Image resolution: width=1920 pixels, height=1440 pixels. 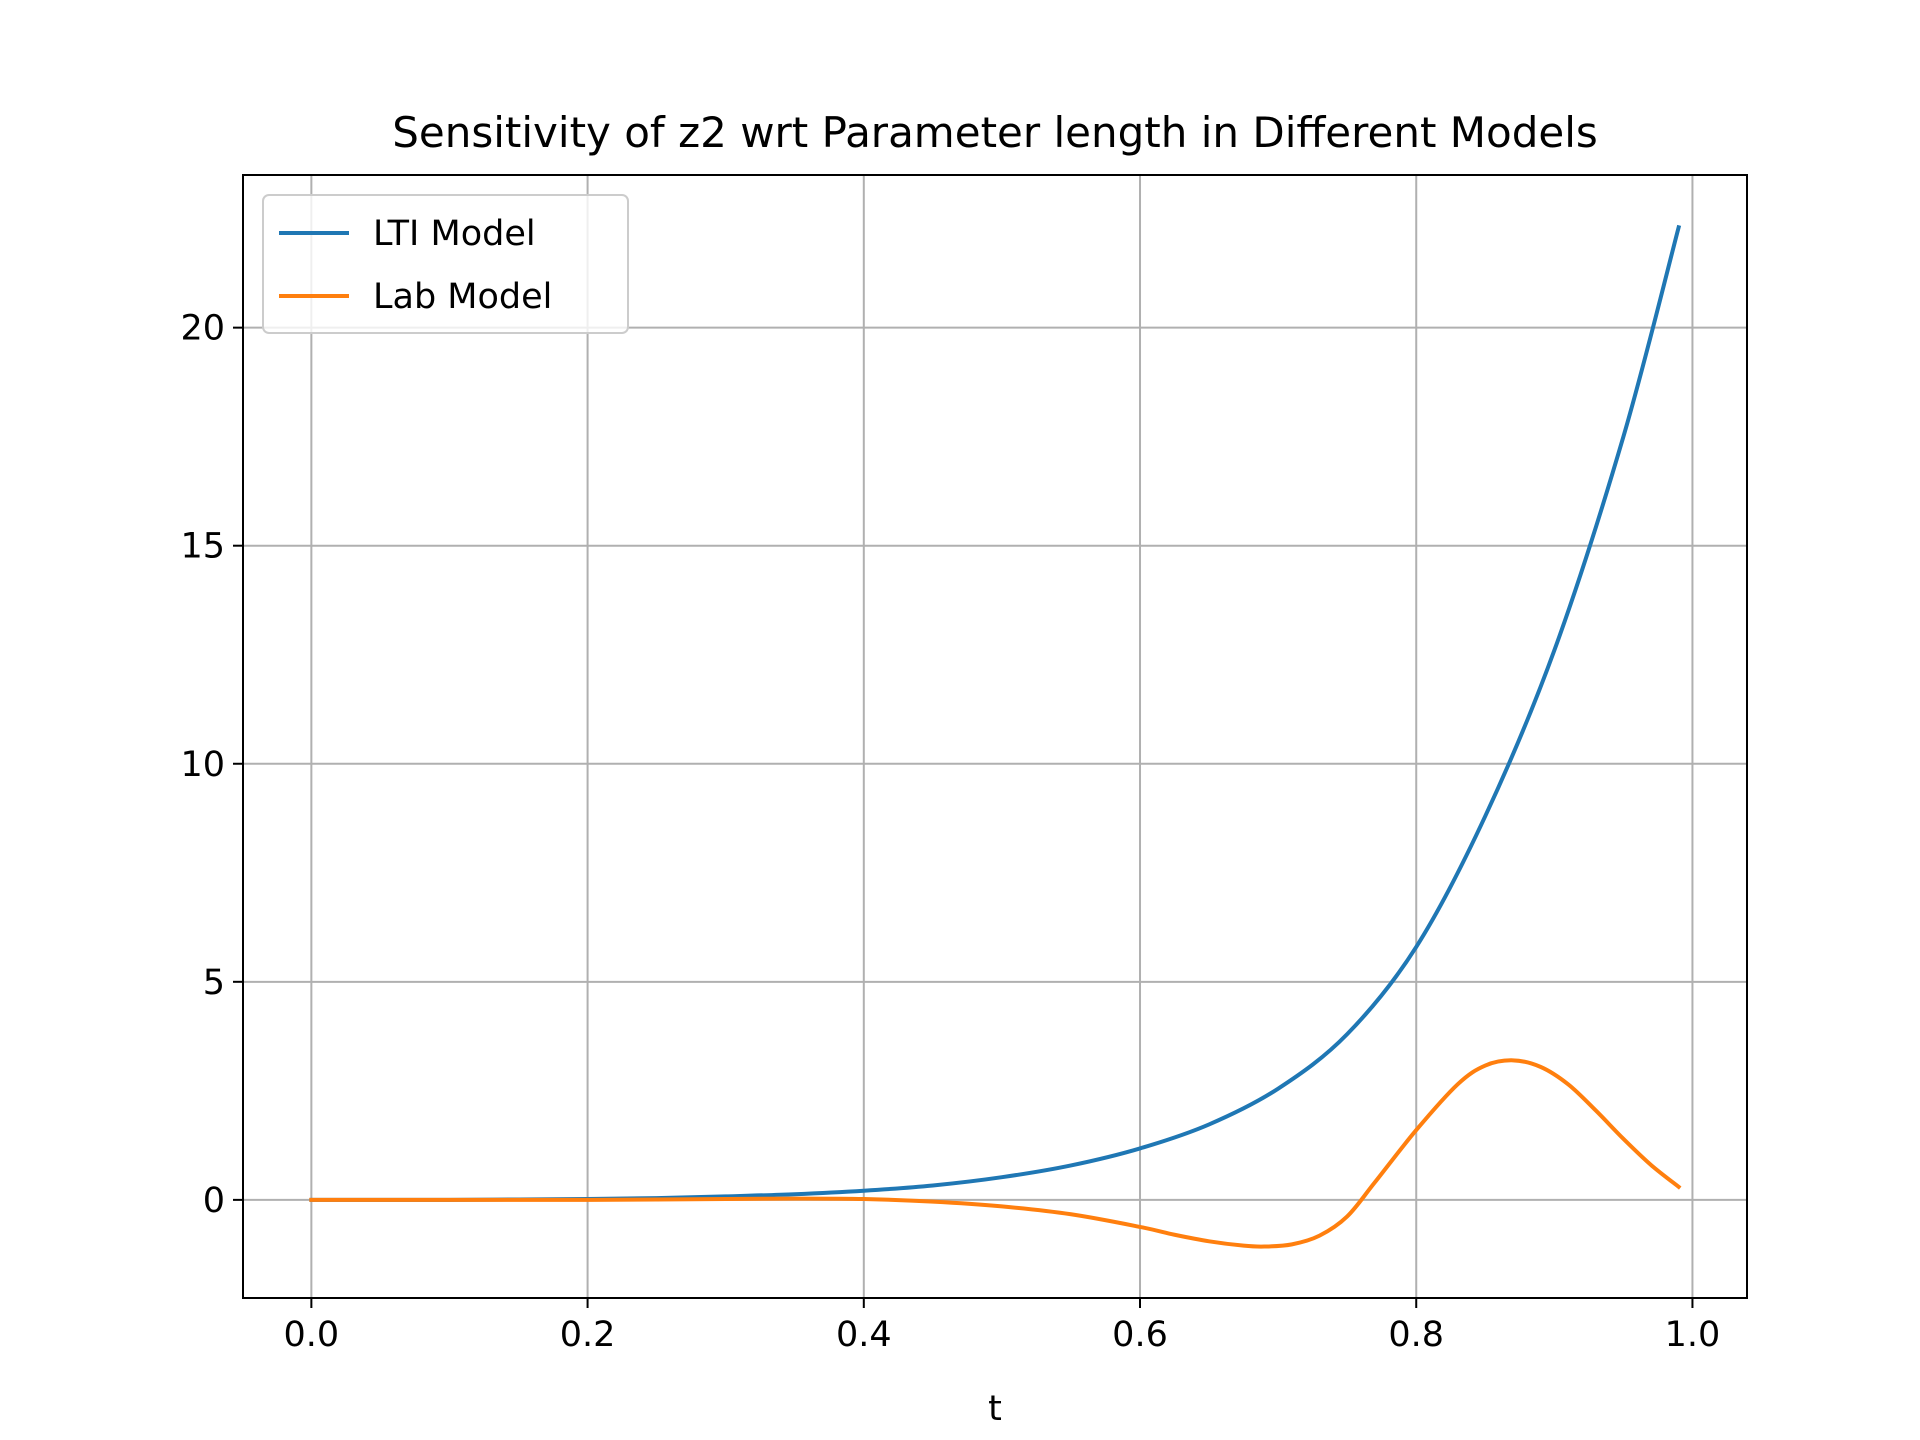 What do you see at coordinates (1693, 1335) in the screenshot?
I see `x-tick-label: 1.0` at bounding box center [1693, 1335].